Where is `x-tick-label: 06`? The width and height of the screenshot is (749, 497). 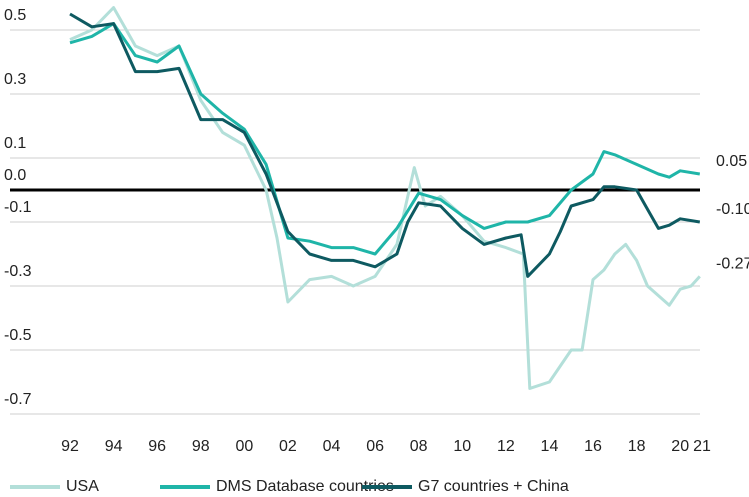 x-tick-label: 06 is located at coordinates (375, 446).